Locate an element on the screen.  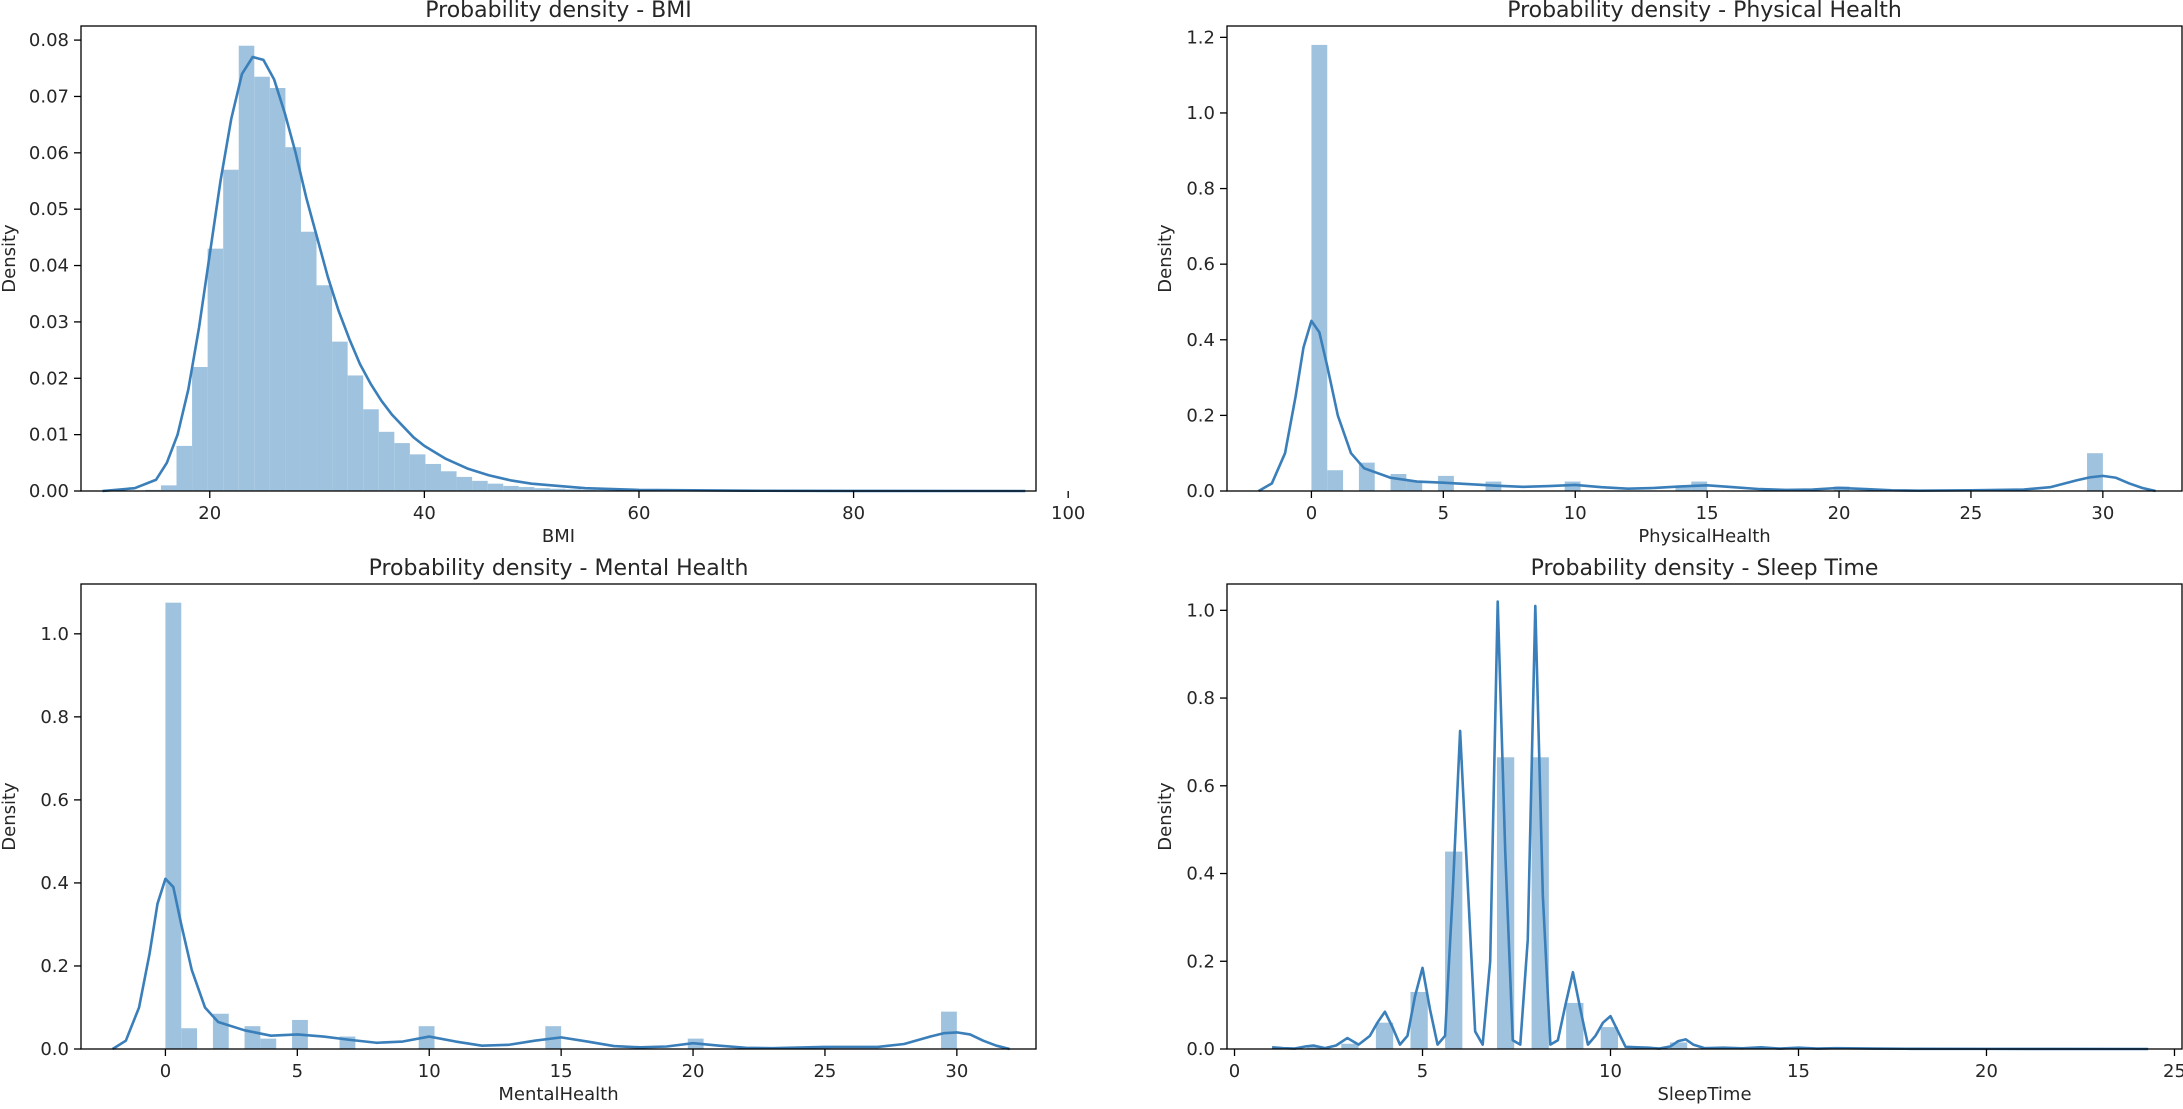
y-tick-label: 0.04 is located at coordinates (49, 266).